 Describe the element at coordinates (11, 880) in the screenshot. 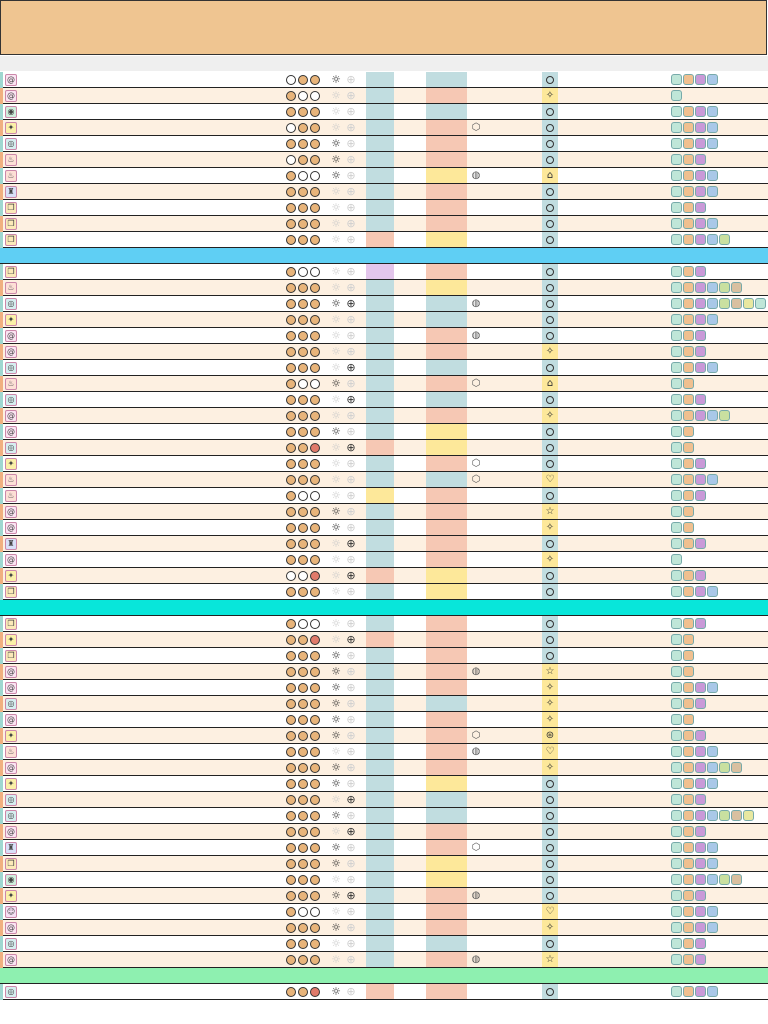

I see `shield-icon: ◉` at that location.